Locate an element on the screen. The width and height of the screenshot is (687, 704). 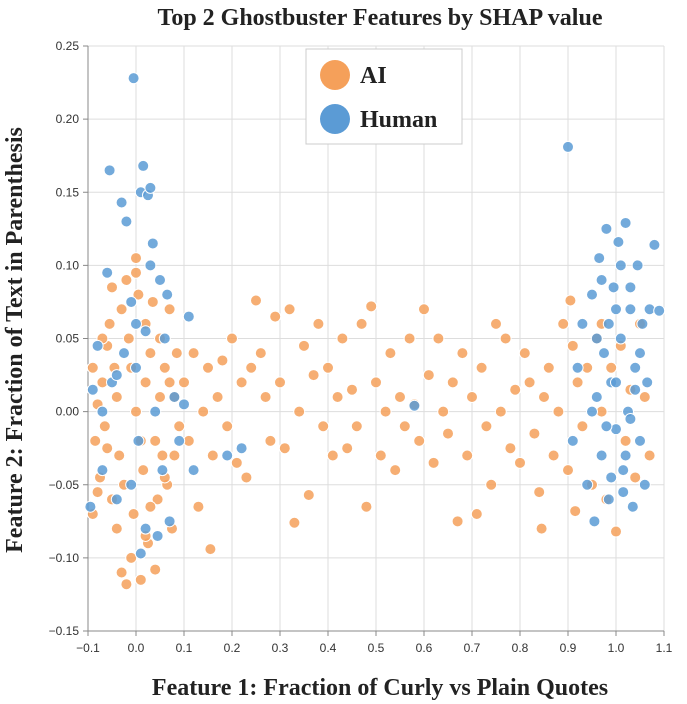
x-tick-label: 0.5 is located at coordinates (376, 648).